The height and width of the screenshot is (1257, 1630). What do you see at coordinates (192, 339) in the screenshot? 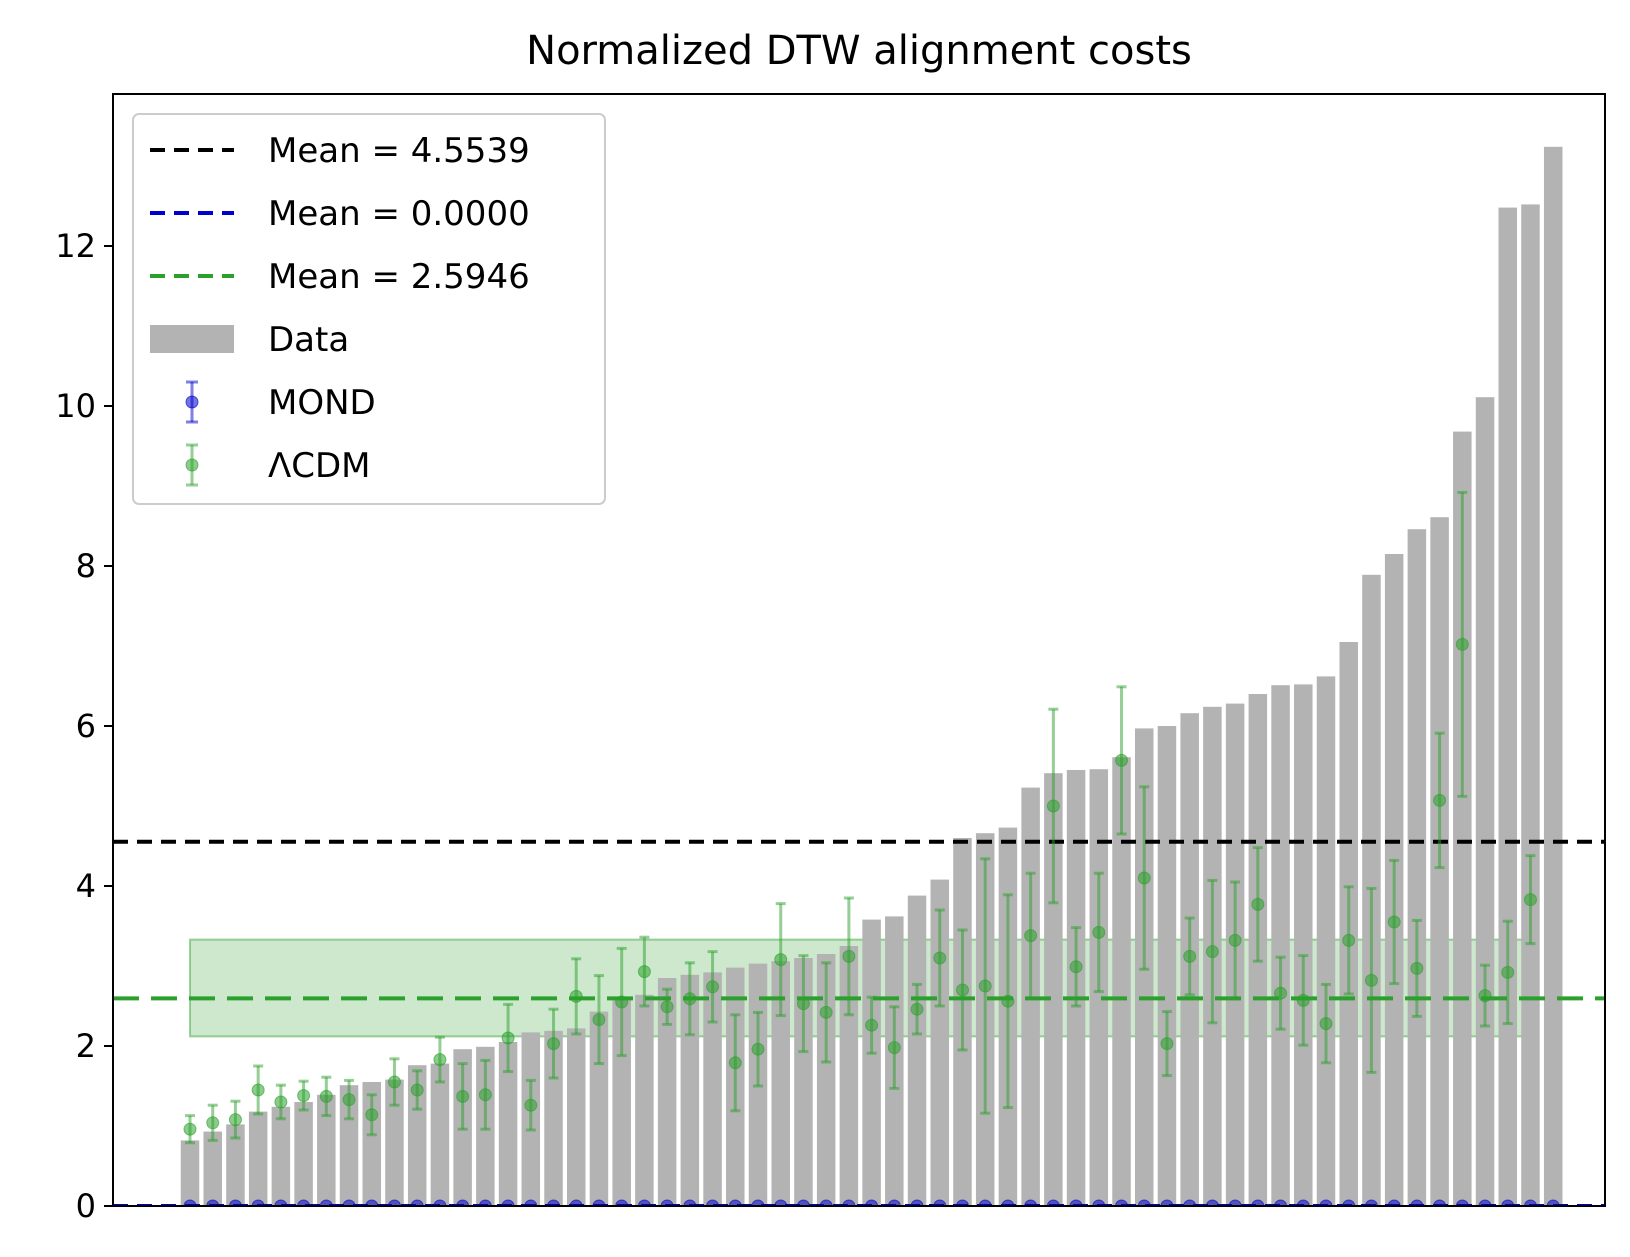
I see `legend-bar-swatch` at bounding box center [192, 339].